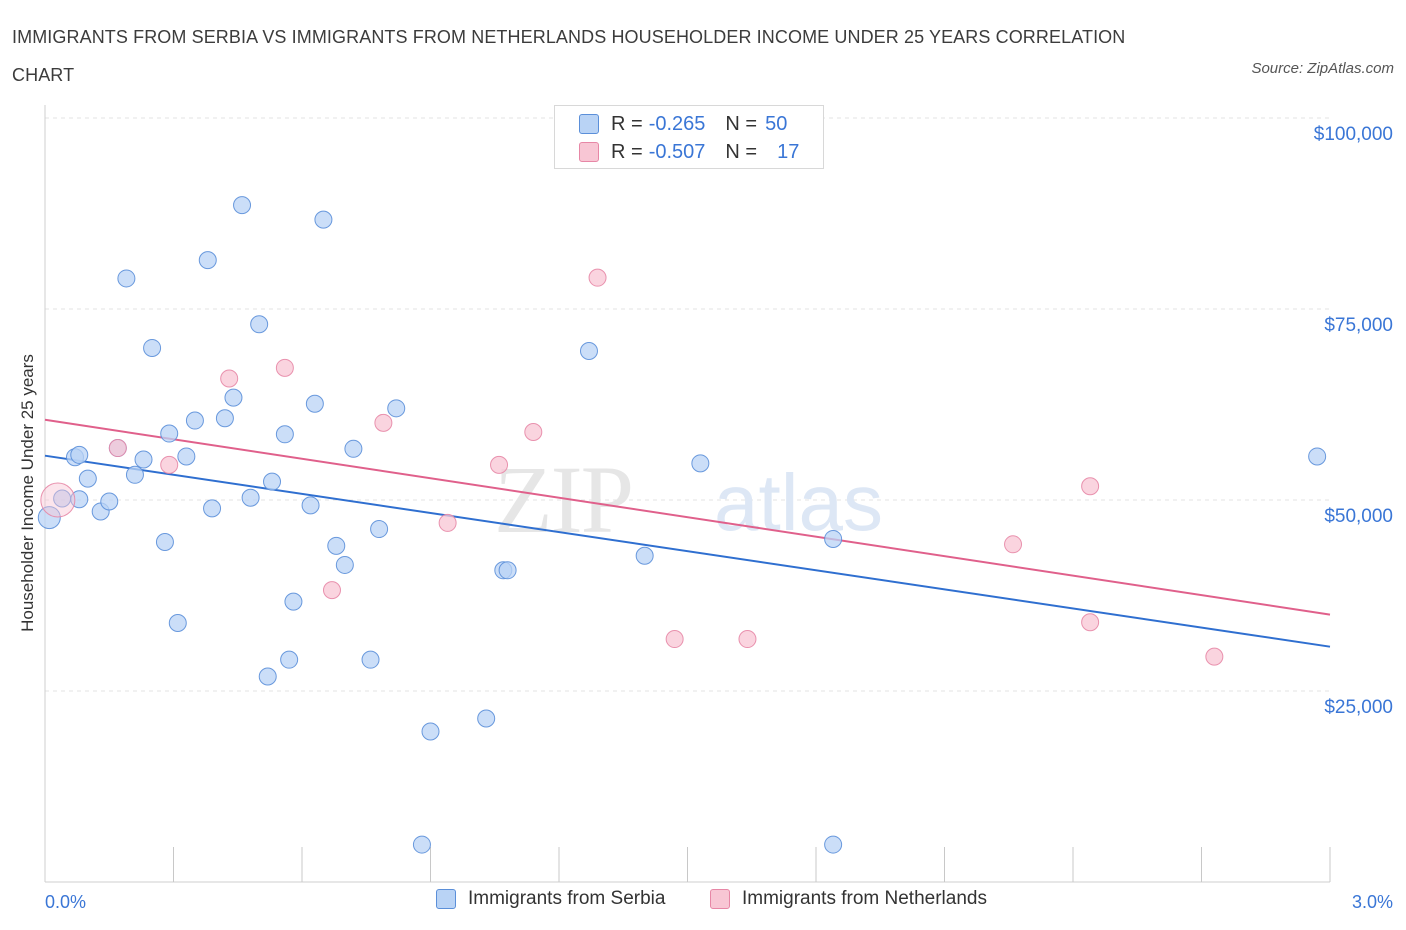 This screenshot has height=930, width=1406. I want to click on x-tick-label: 3.0%, so click(1372, 902).